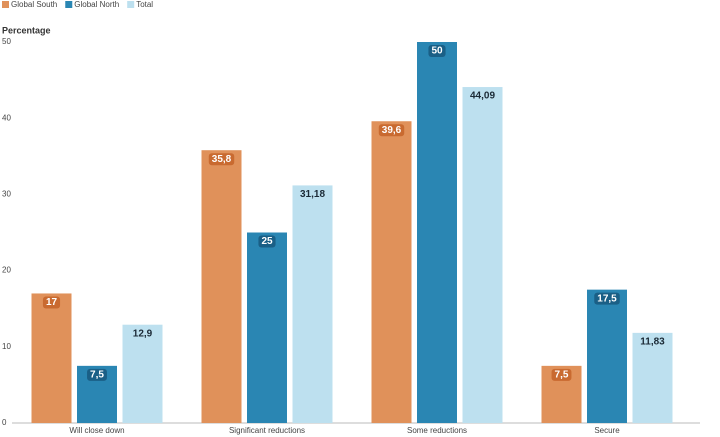  Describe the element at coordinates (437, 430) in the screenshot. I see `x-tick-label: Some reductions` at that location.